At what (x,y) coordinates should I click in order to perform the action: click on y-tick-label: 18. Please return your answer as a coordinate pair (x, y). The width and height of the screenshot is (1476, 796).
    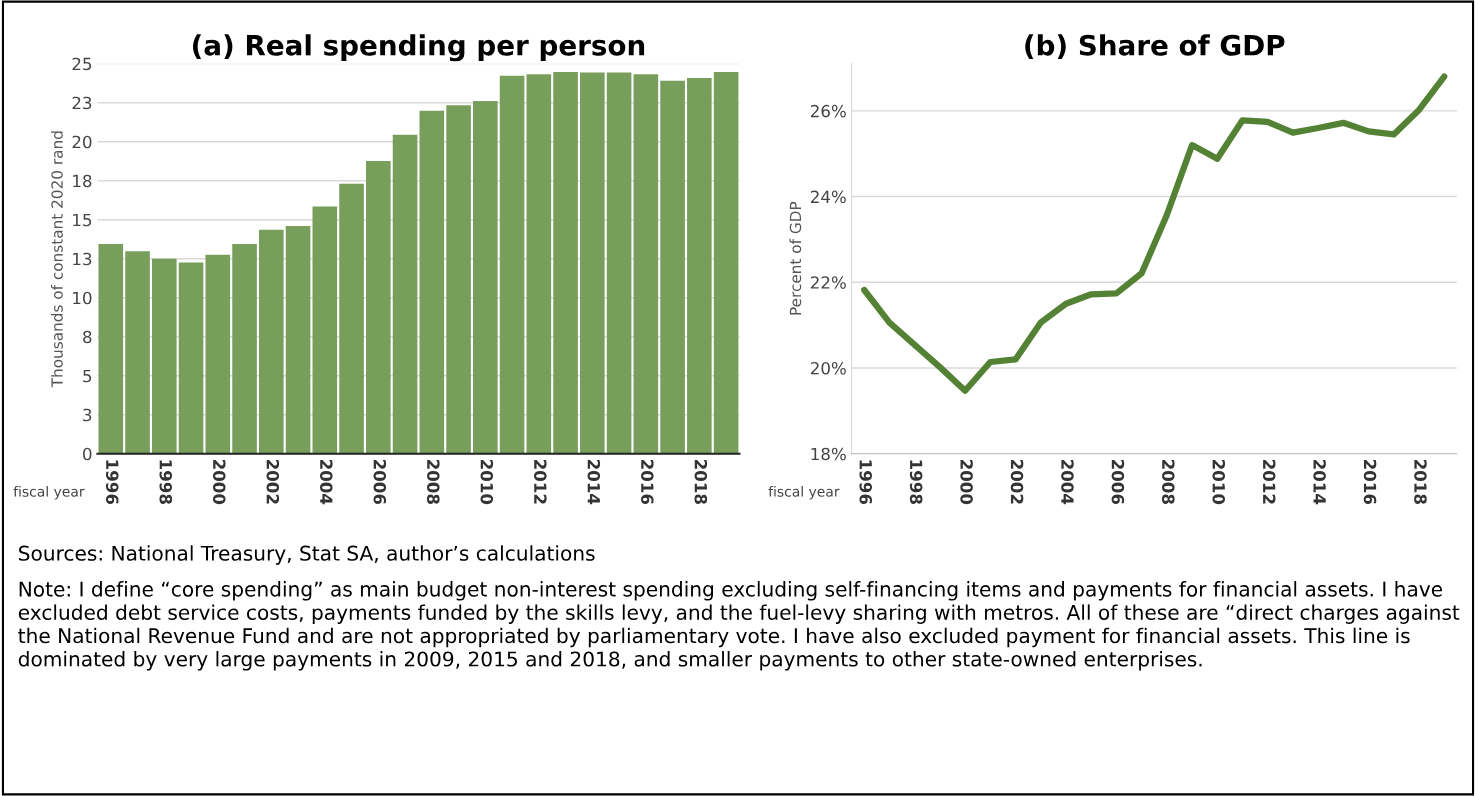
    Looking at the image, I should click on (82, 181).